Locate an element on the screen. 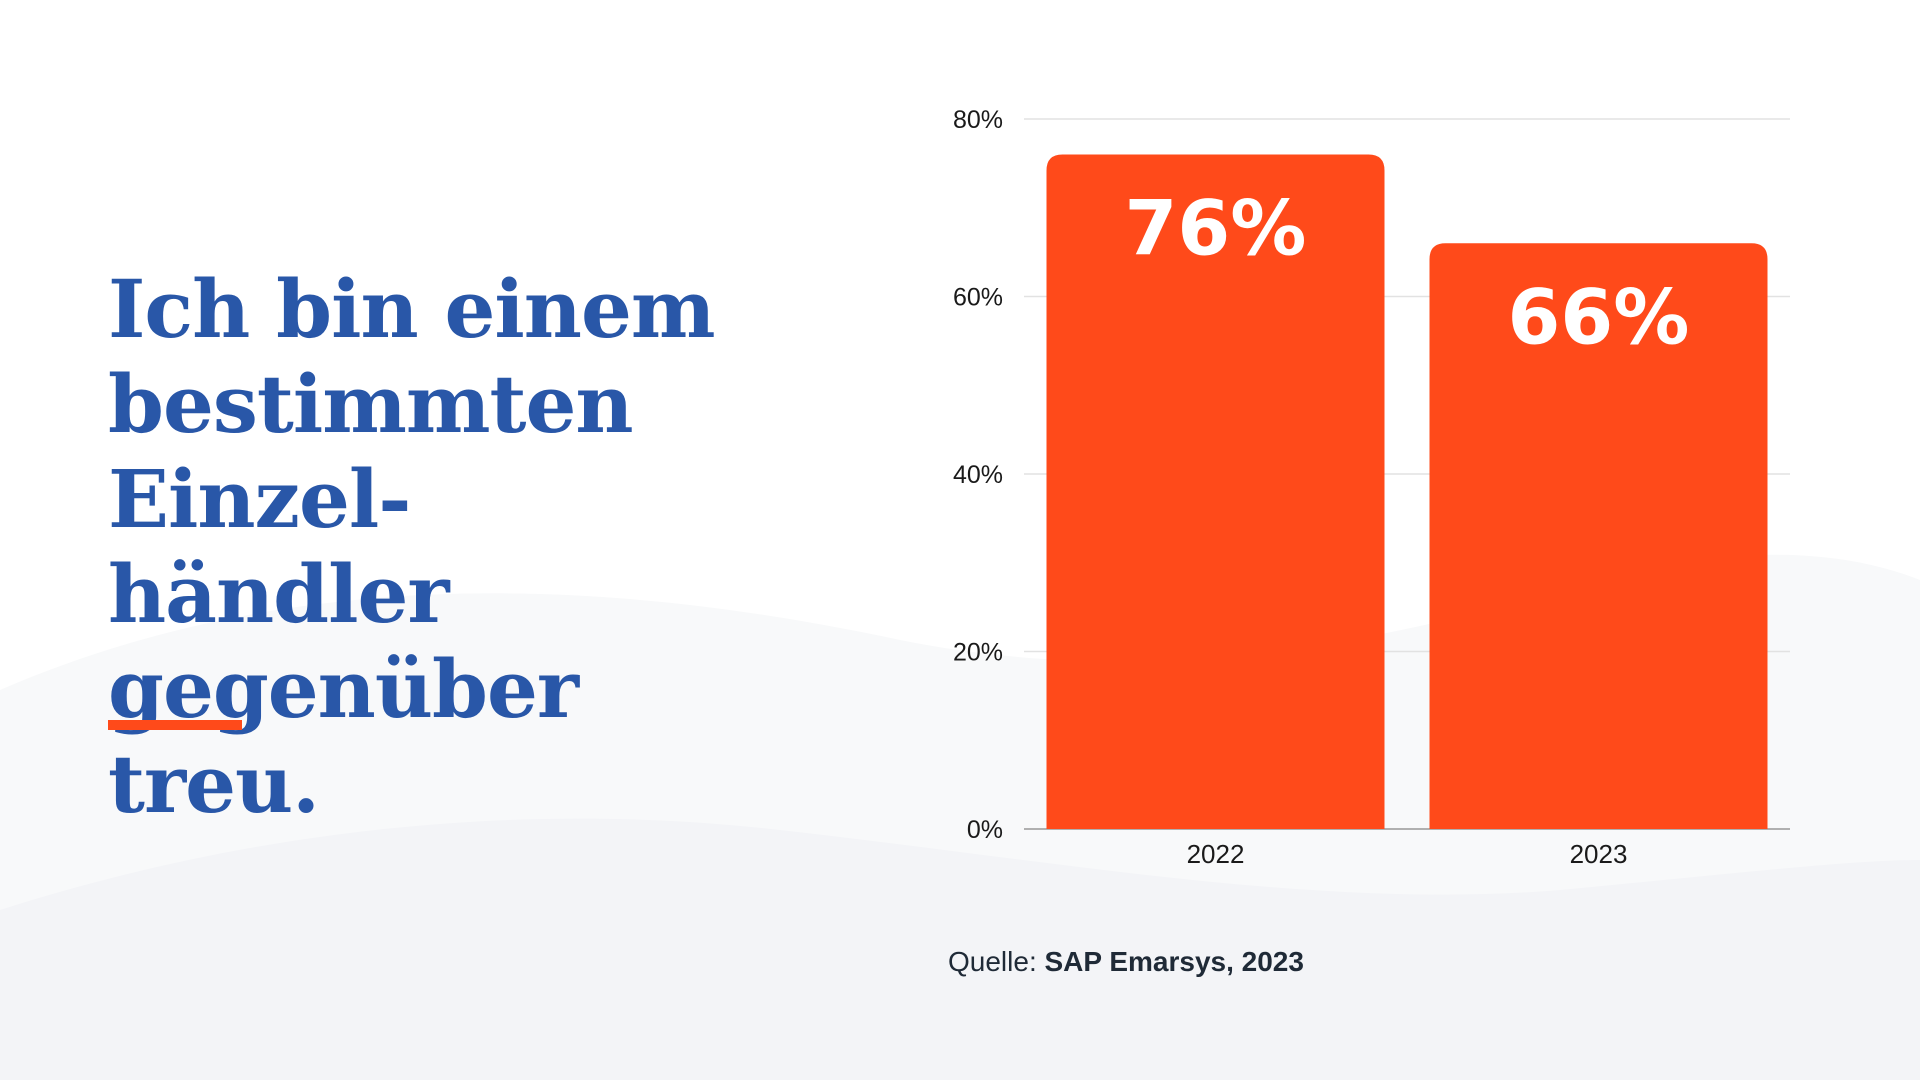  source-note: Quelle: SAP Emarsys, 2023 is located at coordinates (1126, 962).